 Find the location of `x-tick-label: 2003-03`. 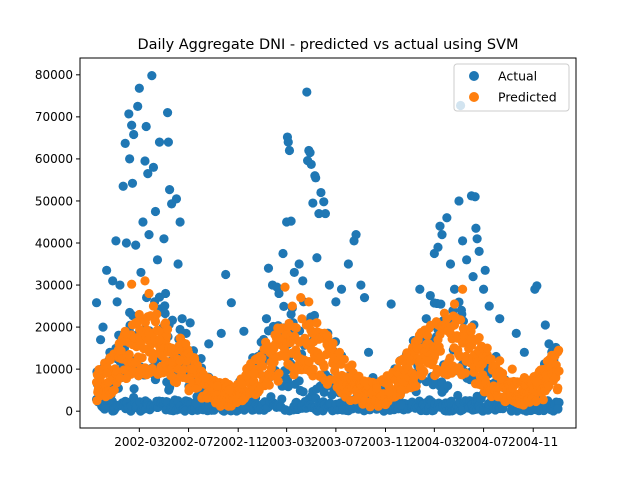

x-tick-label: 2003-03 is located at coordinates (287, 442).